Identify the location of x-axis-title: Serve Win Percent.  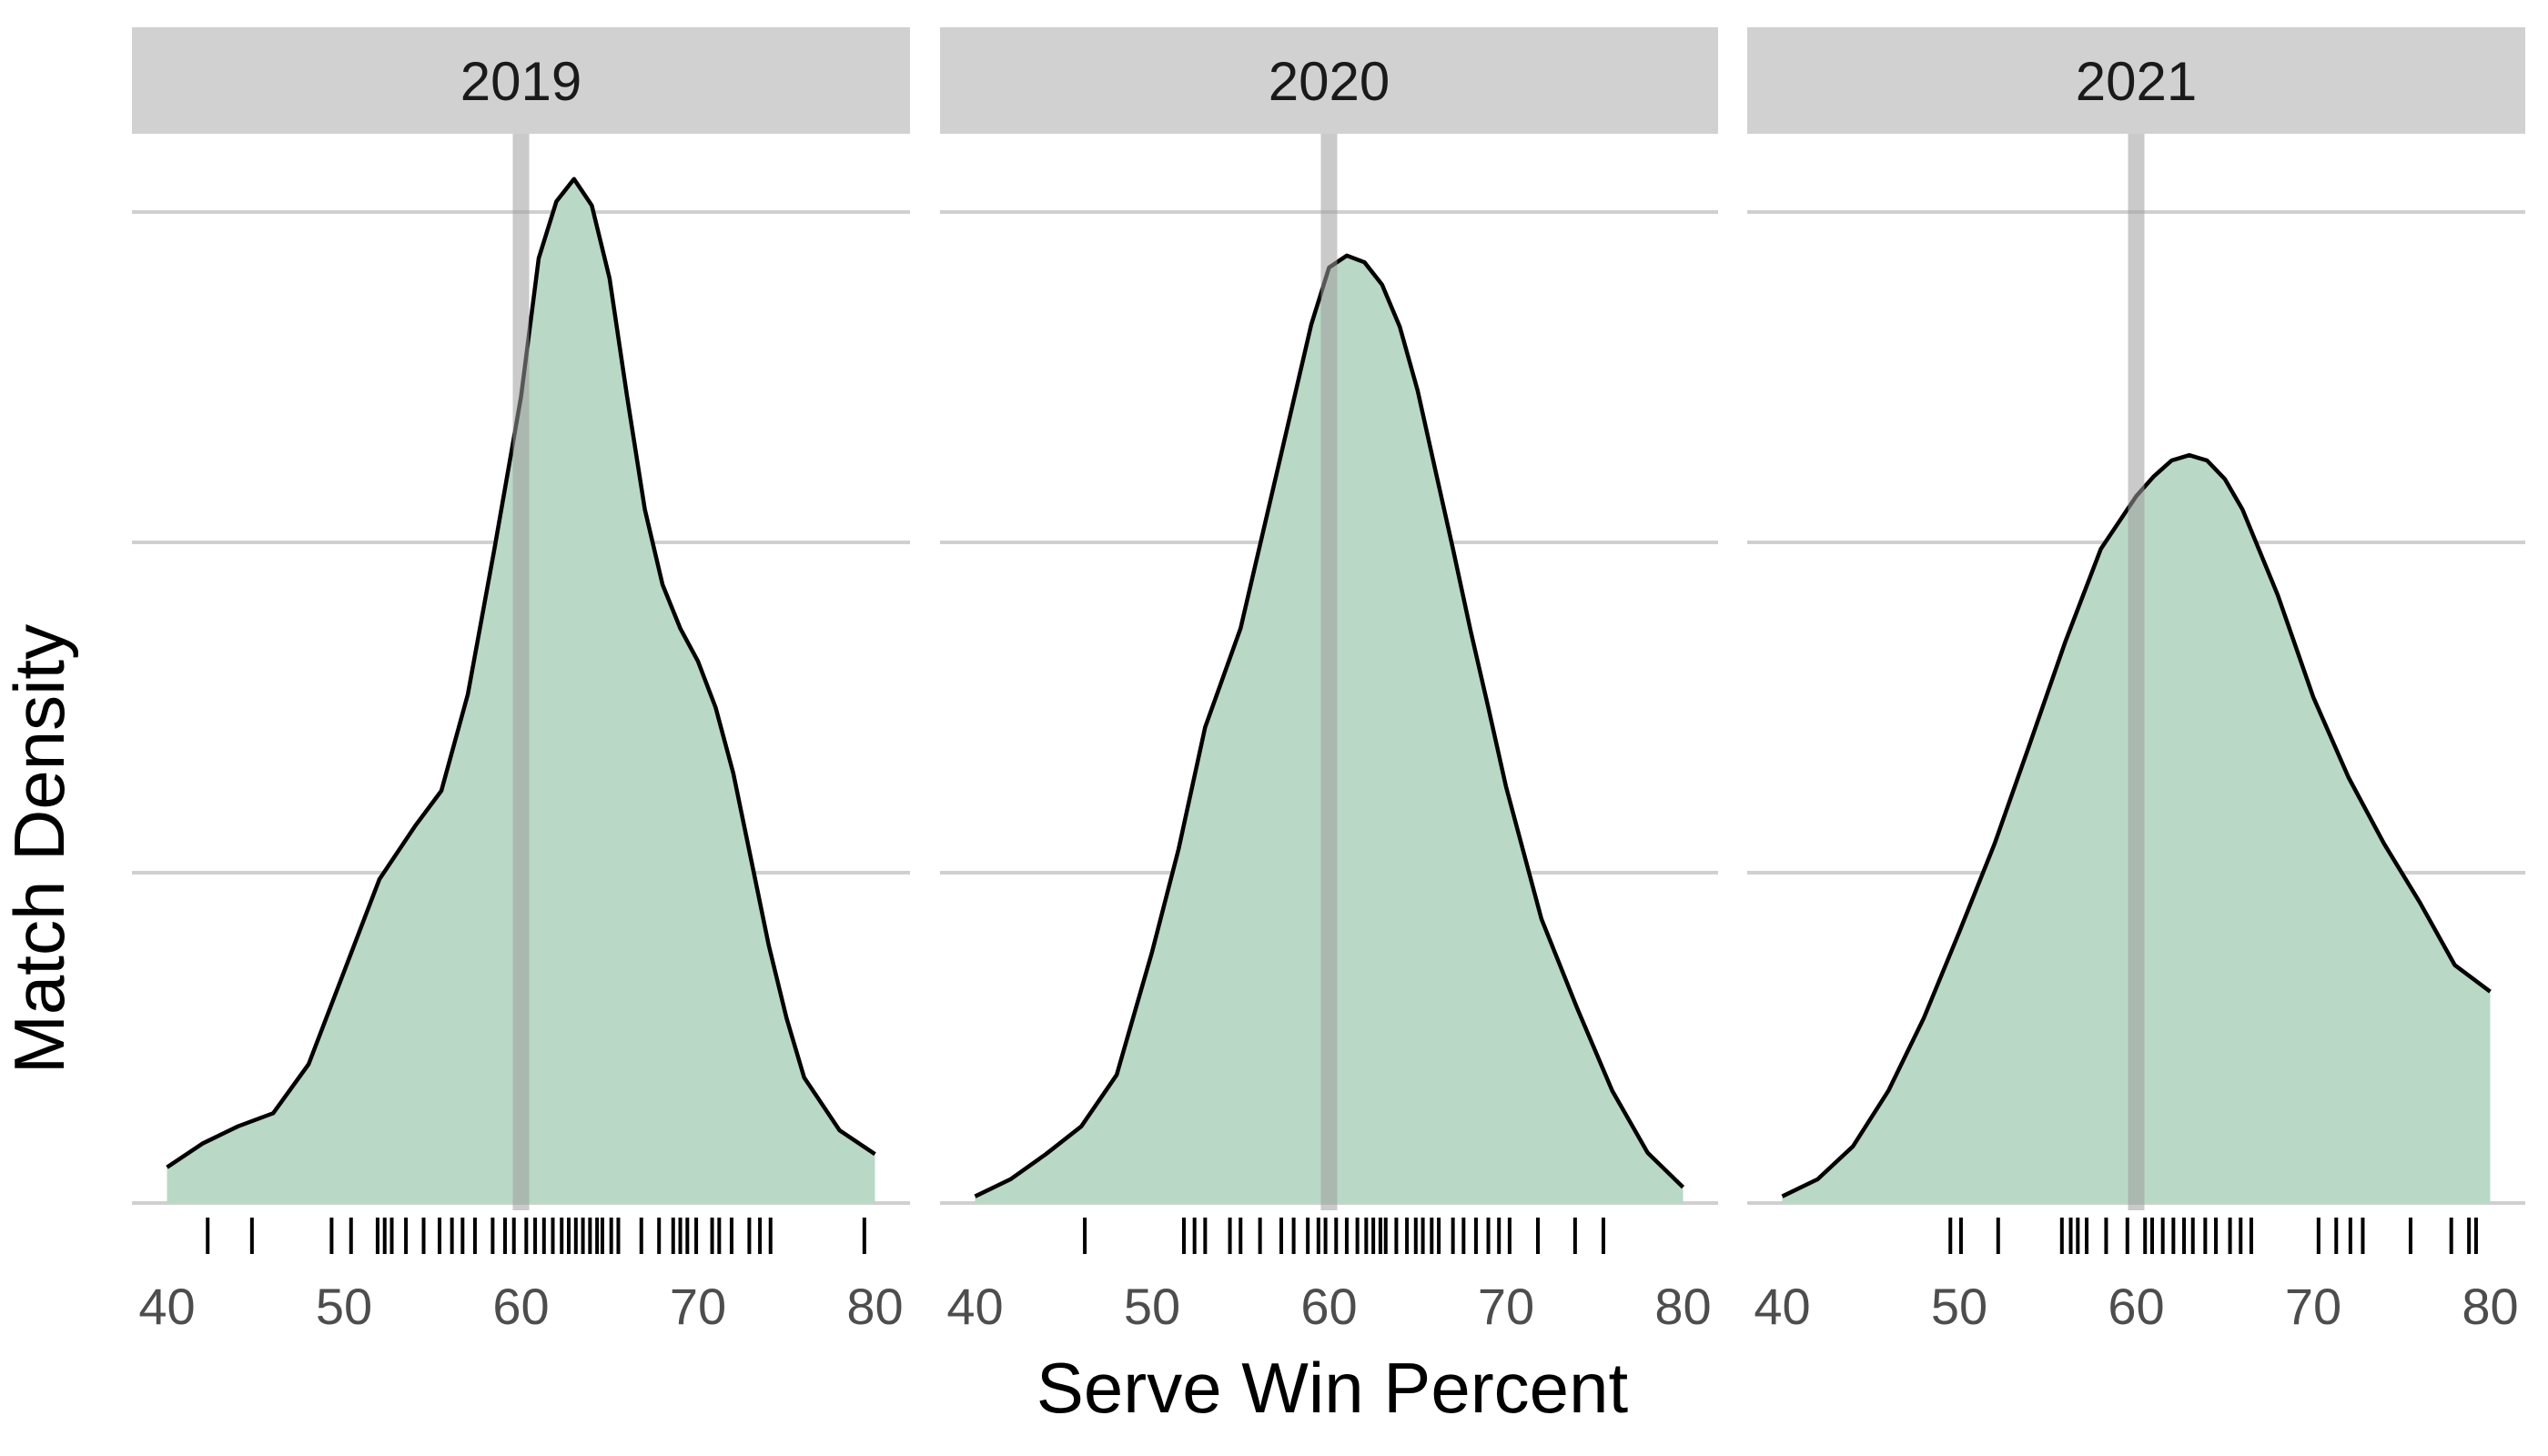
(1333, 1388).